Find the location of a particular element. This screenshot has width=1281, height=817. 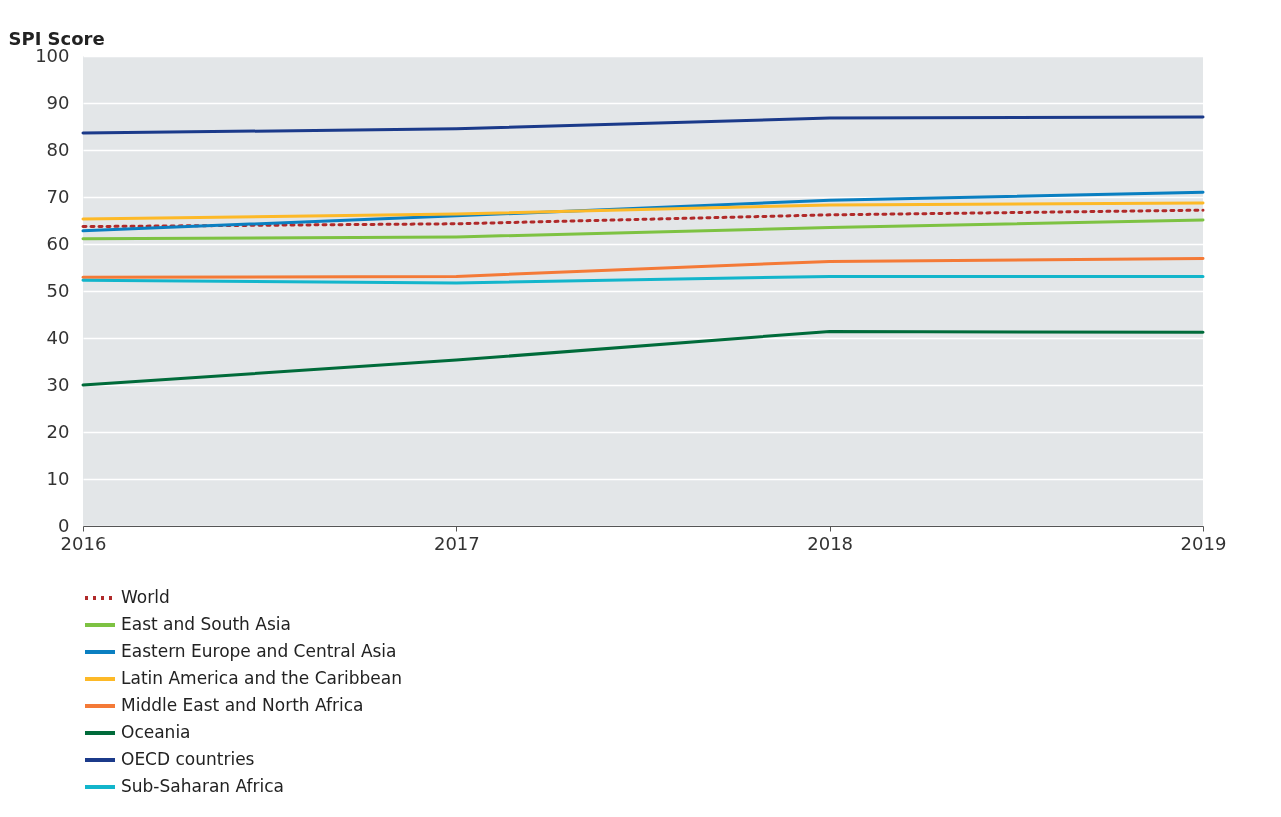

y-tick-label: 60 is located at coordinates (58, 243).